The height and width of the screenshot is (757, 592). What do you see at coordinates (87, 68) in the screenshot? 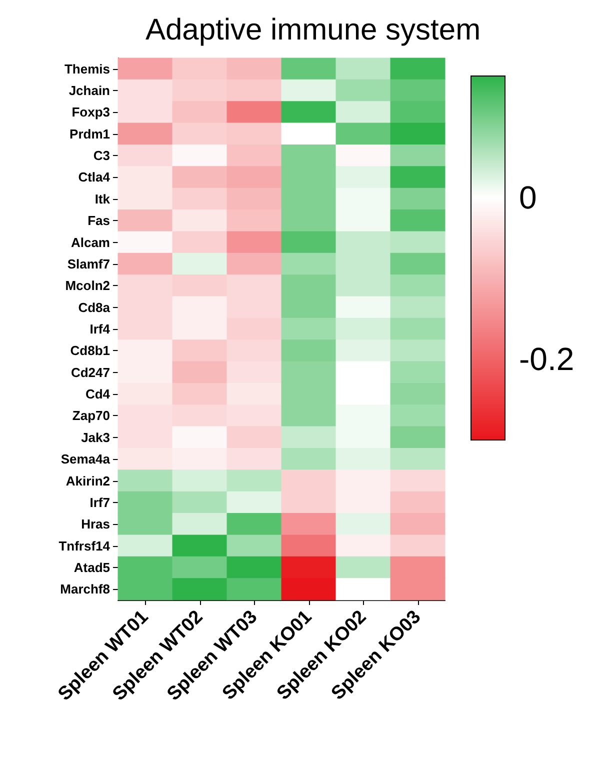
I see `y-tick-label: Themis` at bounding box center [87, 68].